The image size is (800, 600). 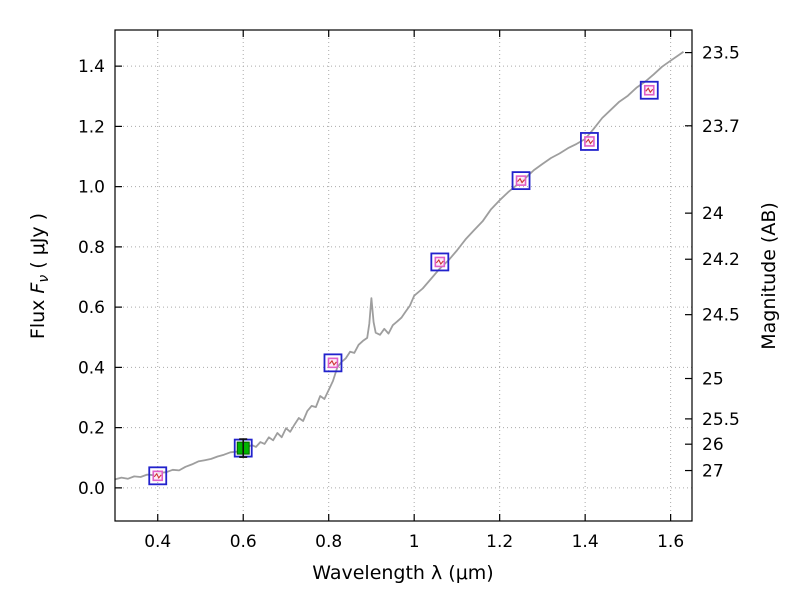 What do you see at coordinates (91, 127) in the screenshot?
I see `y-tick-left-label: 1.2` at bounding box center [91, 127].